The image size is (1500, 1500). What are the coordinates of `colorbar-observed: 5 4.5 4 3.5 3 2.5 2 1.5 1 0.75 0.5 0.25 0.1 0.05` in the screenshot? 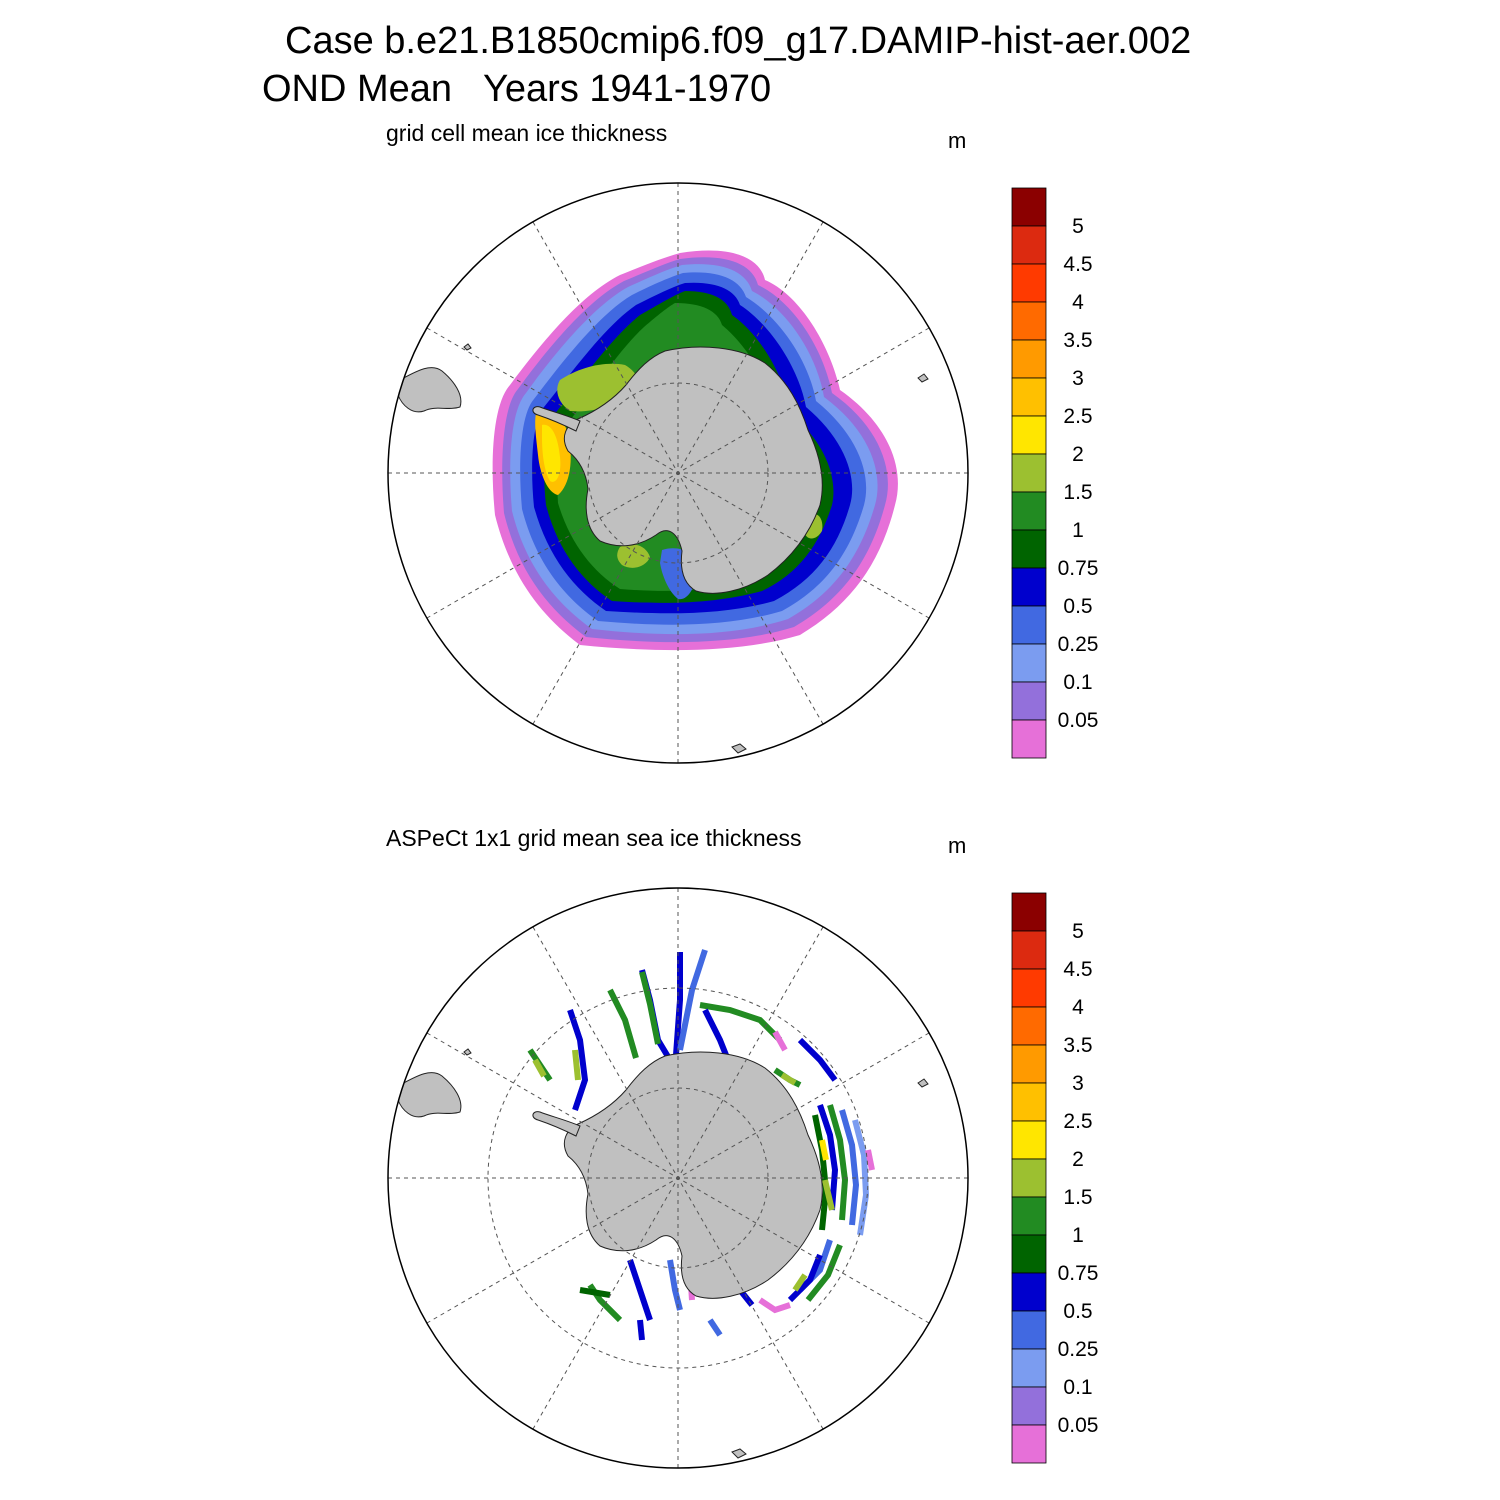 It's located at (1055, 1178).